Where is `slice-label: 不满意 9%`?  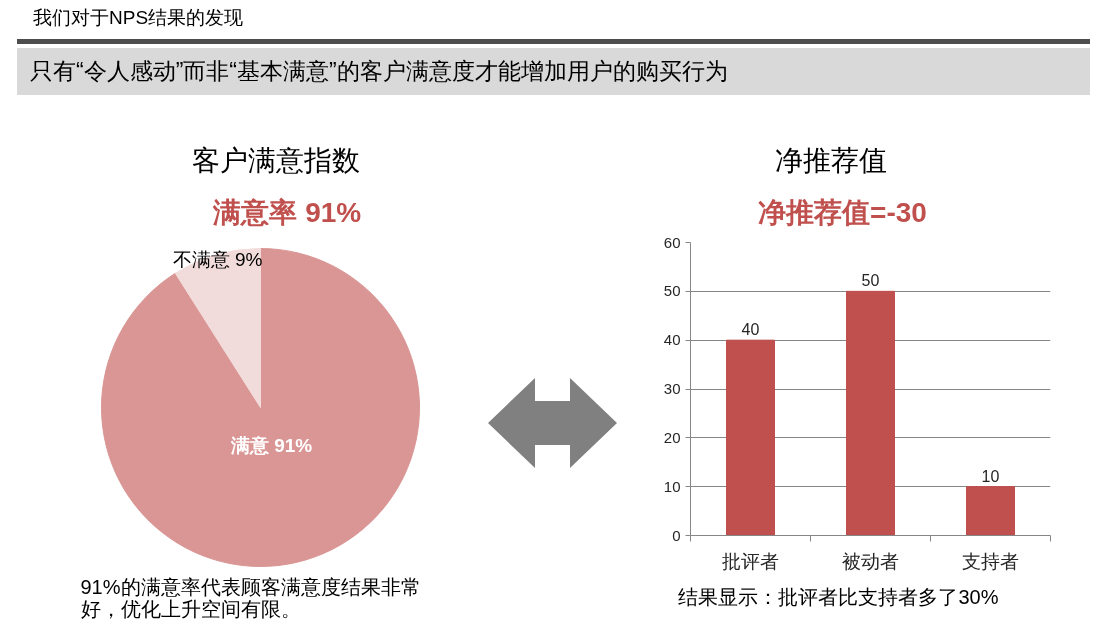 slice-label: 不满意 9% is located at coordinates (217, 259).